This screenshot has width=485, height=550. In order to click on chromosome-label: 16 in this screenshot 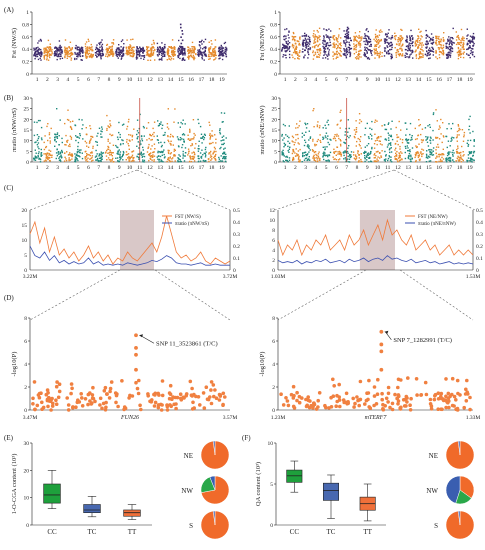, I will do `click(191, 80)`.